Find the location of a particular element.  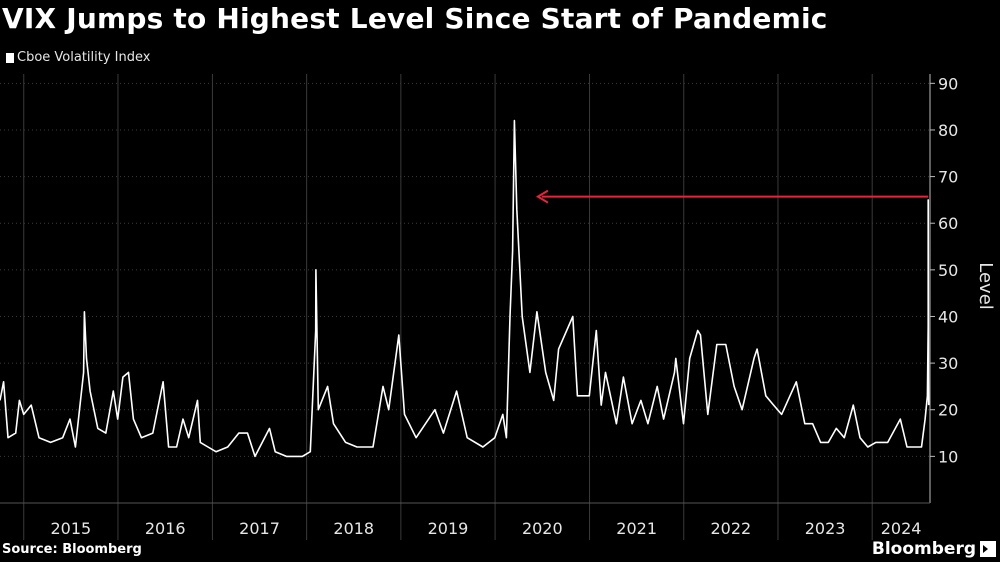

x-tick-label-2024: 2024 is located at coordinates (901, 528).